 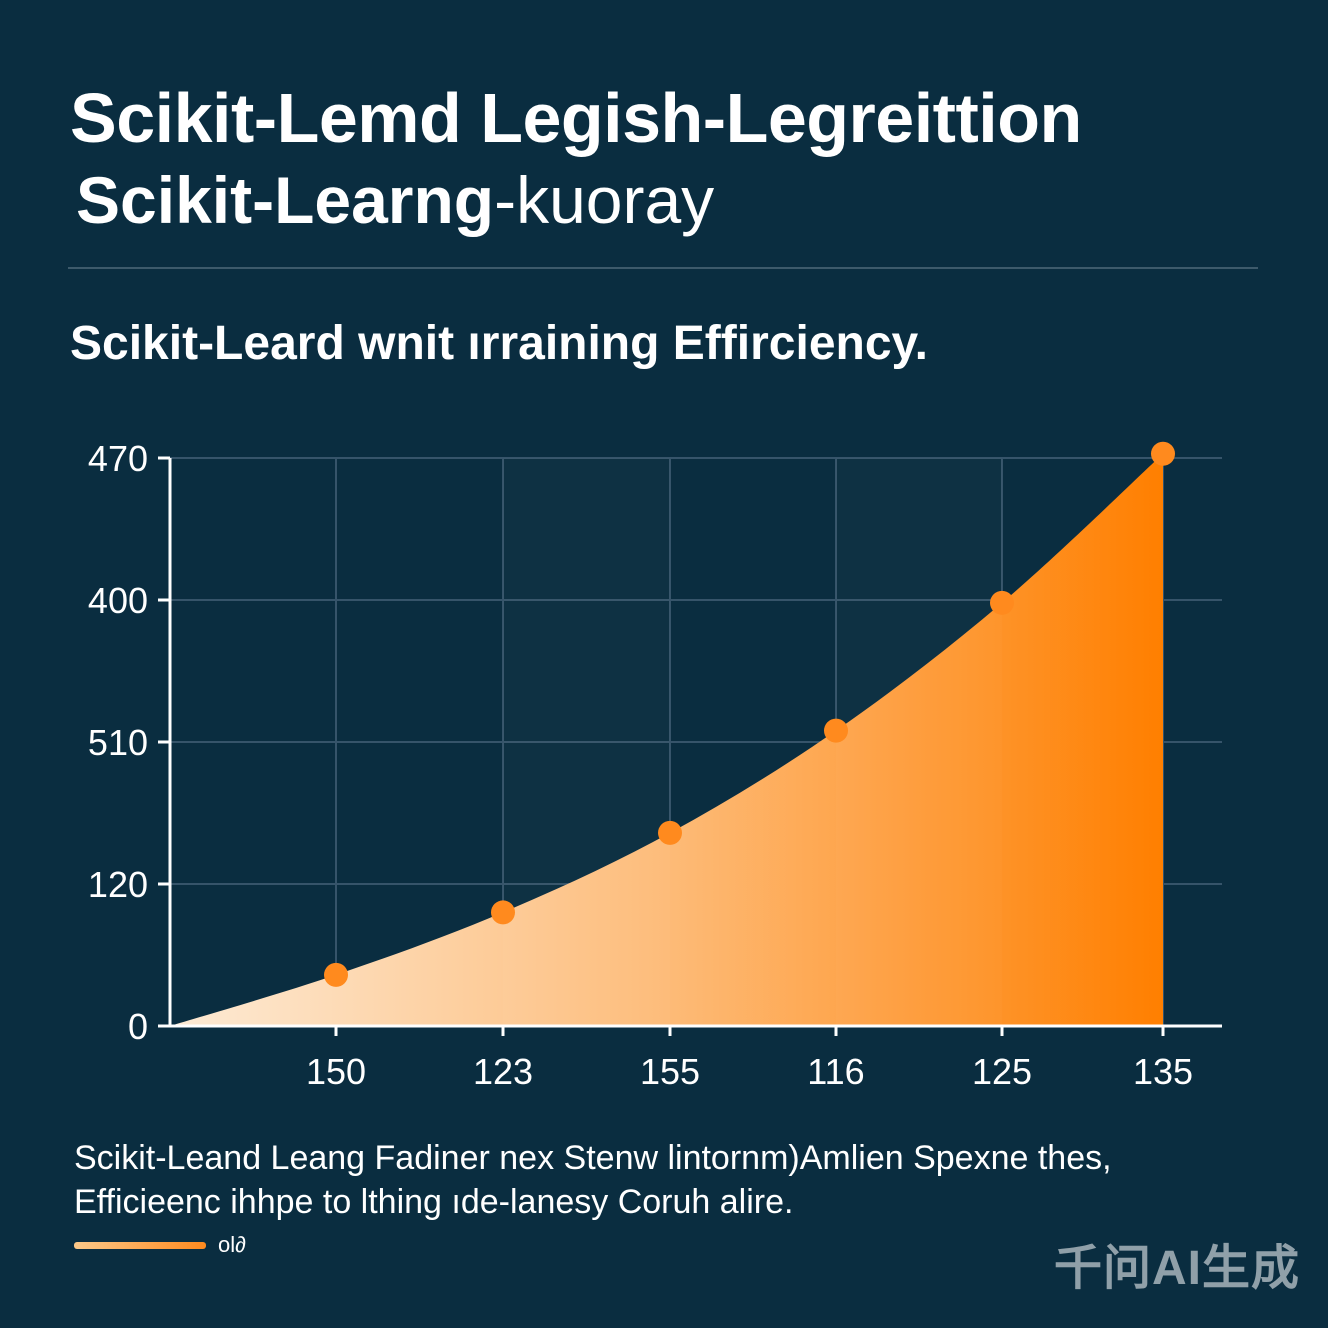 What do you see at coordinates (1176, 1268) in the screenshot?
I see `watermark: 千问AI生成` at bounding box center [1176, 1268].